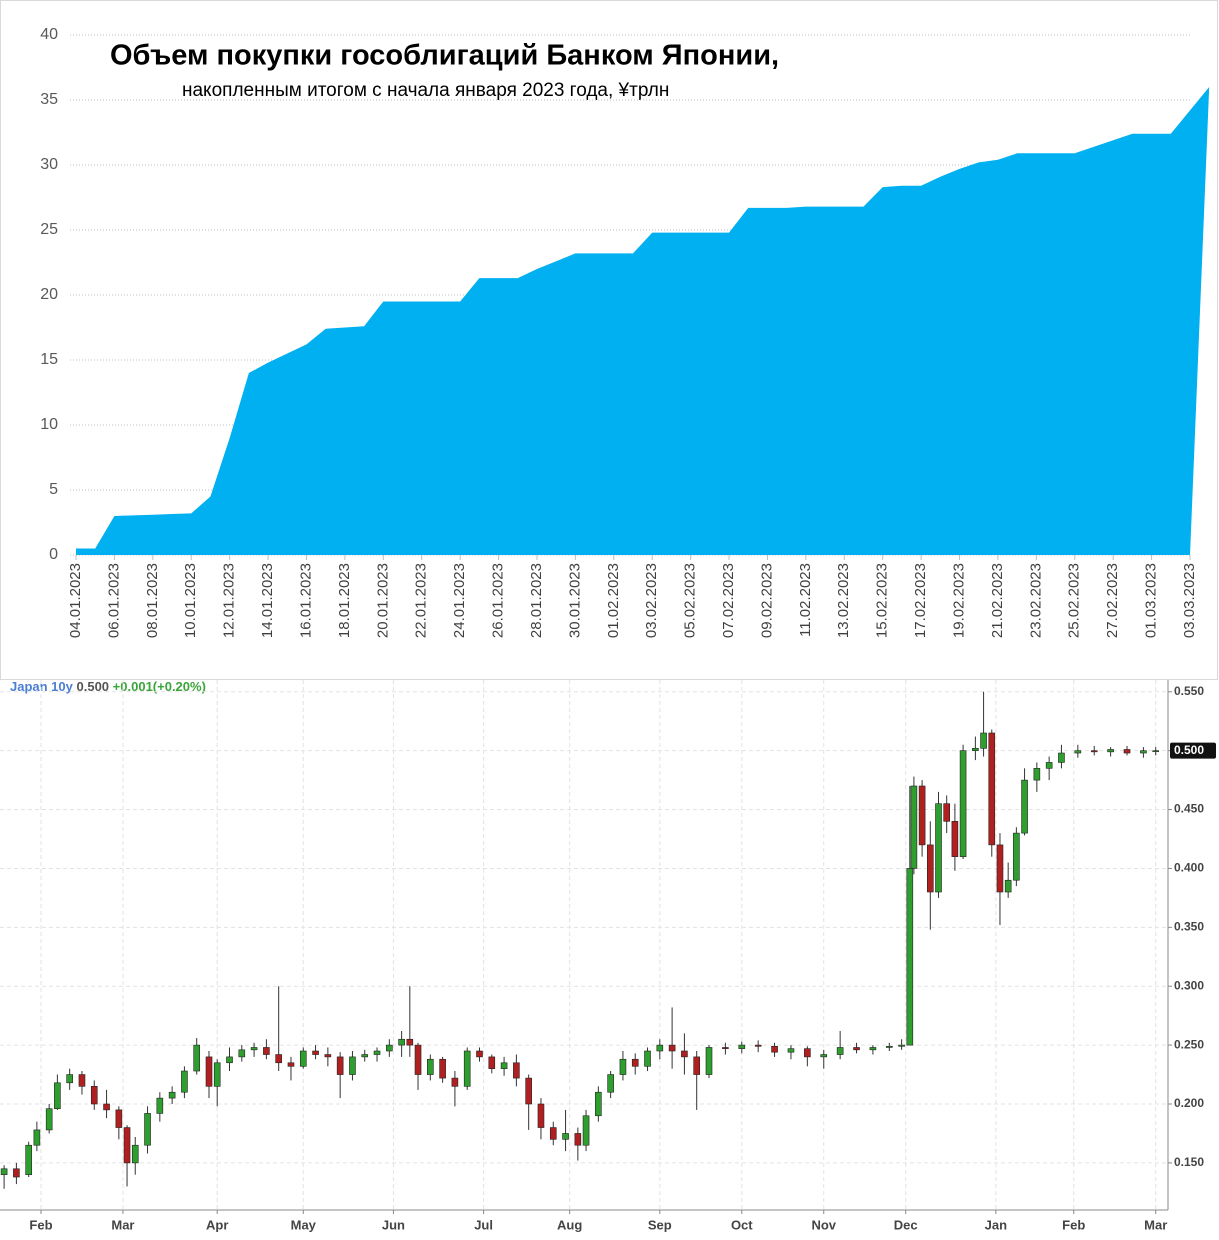 The height and width of the screenshot is (1240, 1219). I want to click on x-tick-label: 08.01.2023, so click(152, 600).